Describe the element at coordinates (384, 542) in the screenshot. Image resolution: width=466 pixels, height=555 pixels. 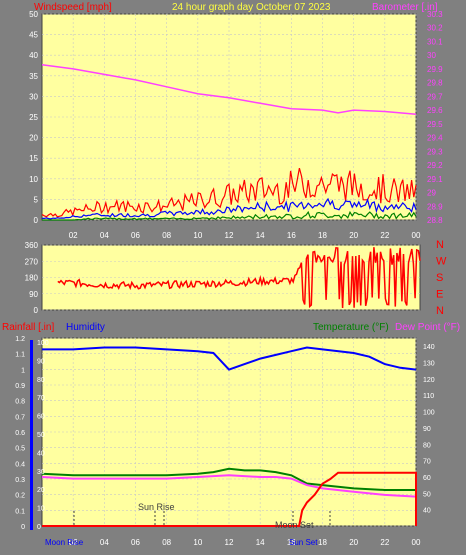
I see `rain-x-tick-10: 22` at that location.